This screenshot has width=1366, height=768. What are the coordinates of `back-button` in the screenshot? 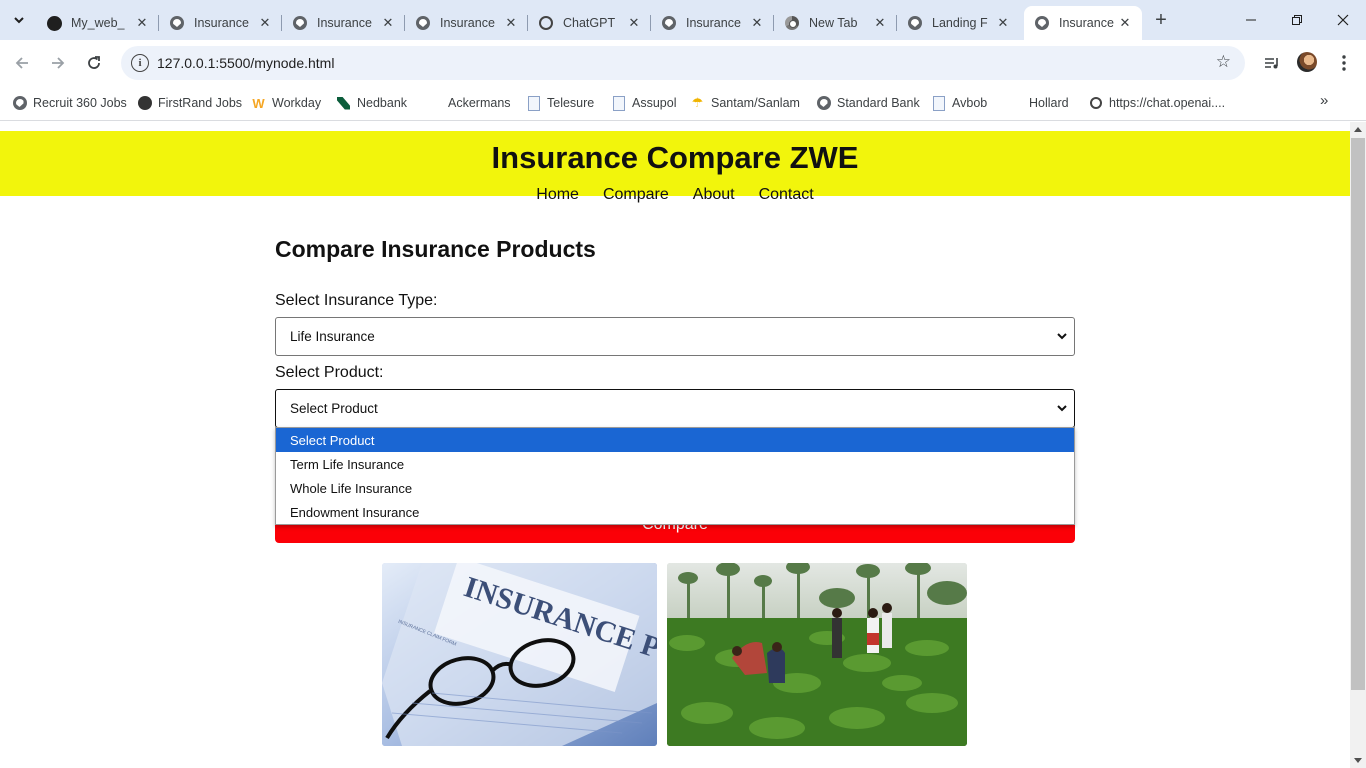 It's located at (22, 63).